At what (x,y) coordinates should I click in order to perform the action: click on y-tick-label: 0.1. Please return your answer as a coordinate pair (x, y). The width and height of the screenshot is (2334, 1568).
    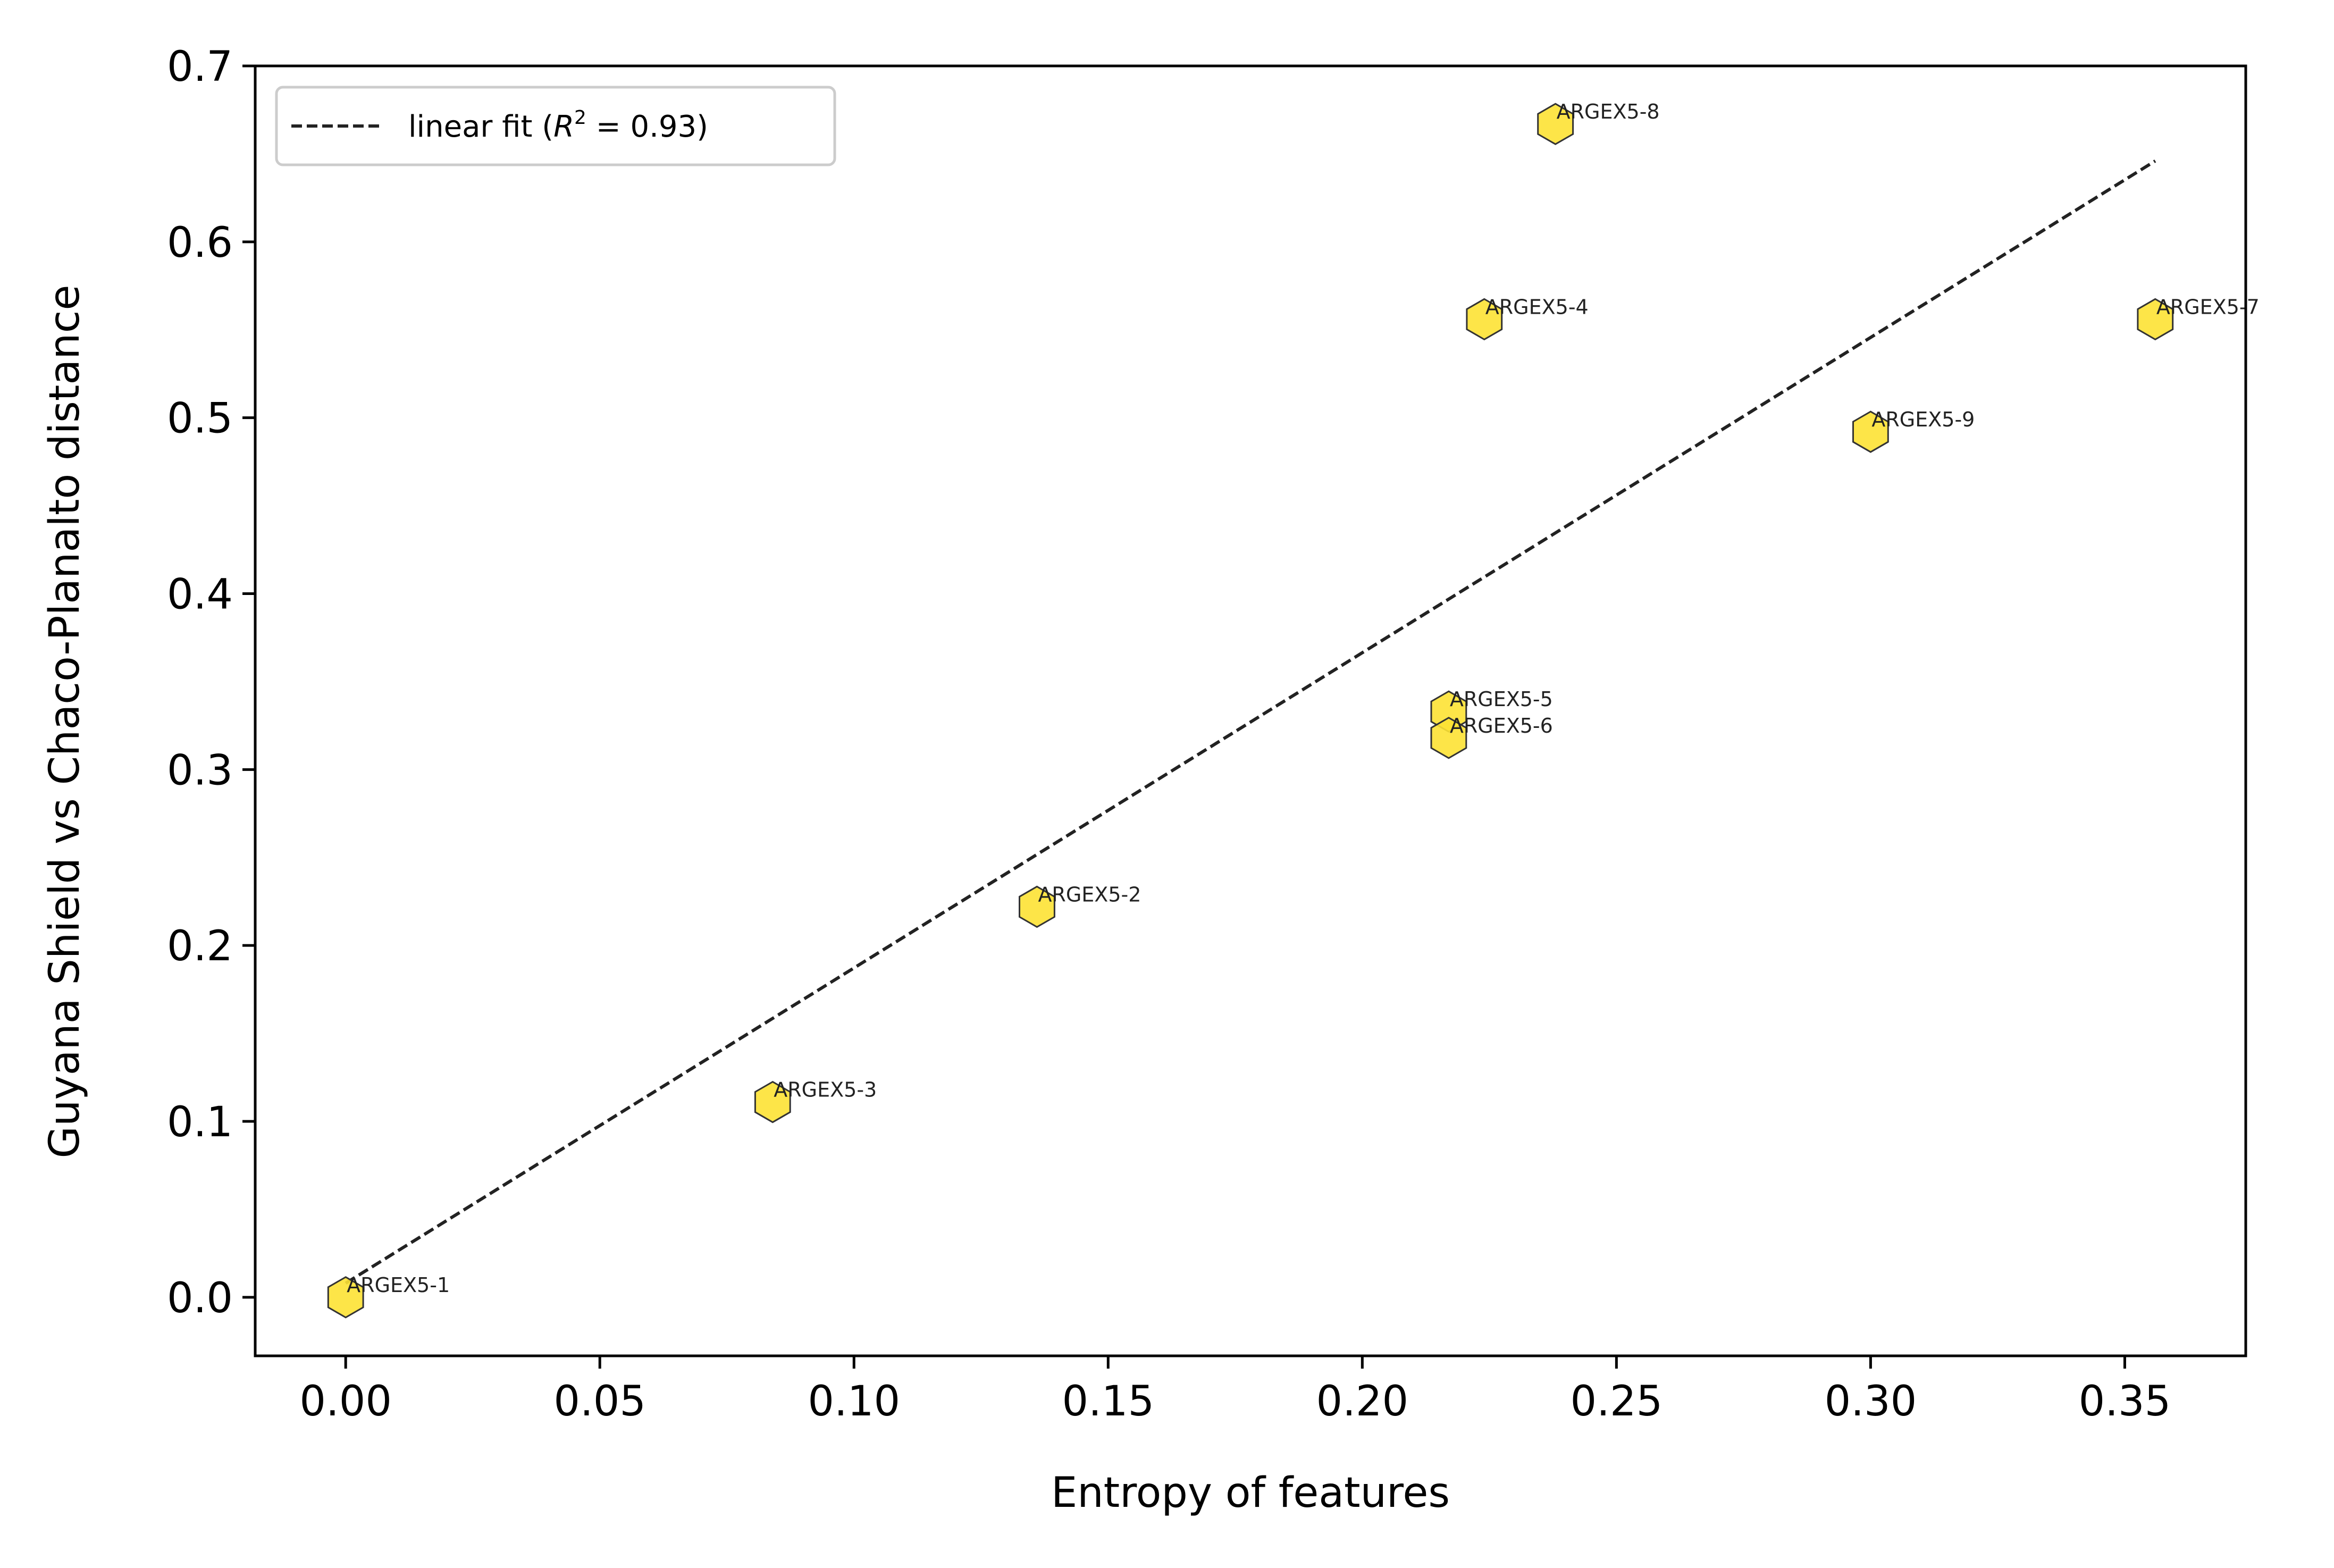
    Looking at the image, I should click on (200, 1122).